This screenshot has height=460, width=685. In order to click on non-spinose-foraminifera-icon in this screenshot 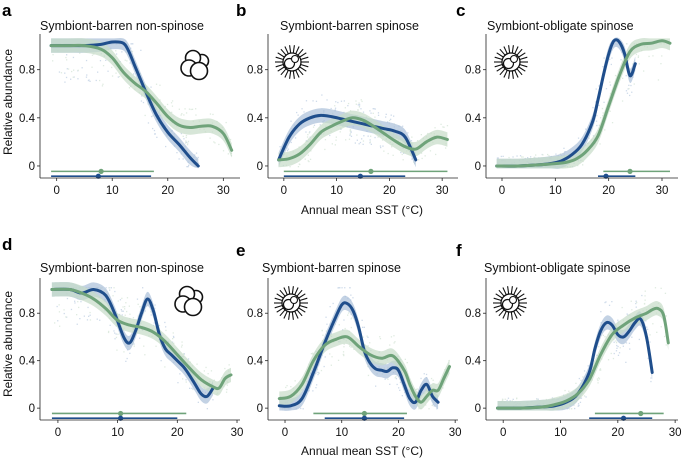, I will do `click(189, 301)`.